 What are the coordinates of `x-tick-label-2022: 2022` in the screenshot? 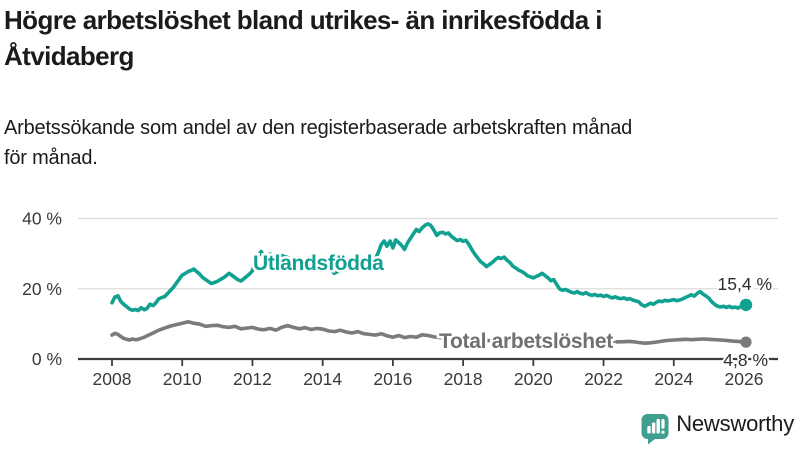 It's located at (603, 379).